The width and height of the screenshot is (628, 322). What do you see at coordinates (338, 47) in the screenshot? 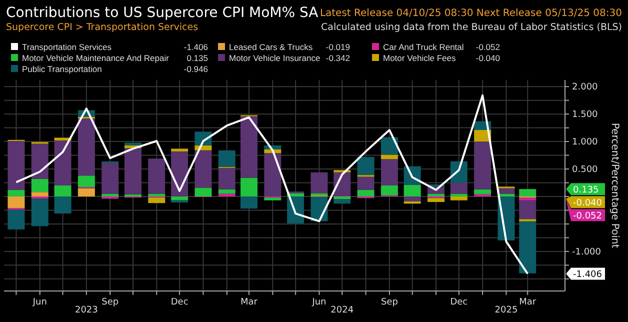
I see `text: -0.019` at bounding box center [338, 47].